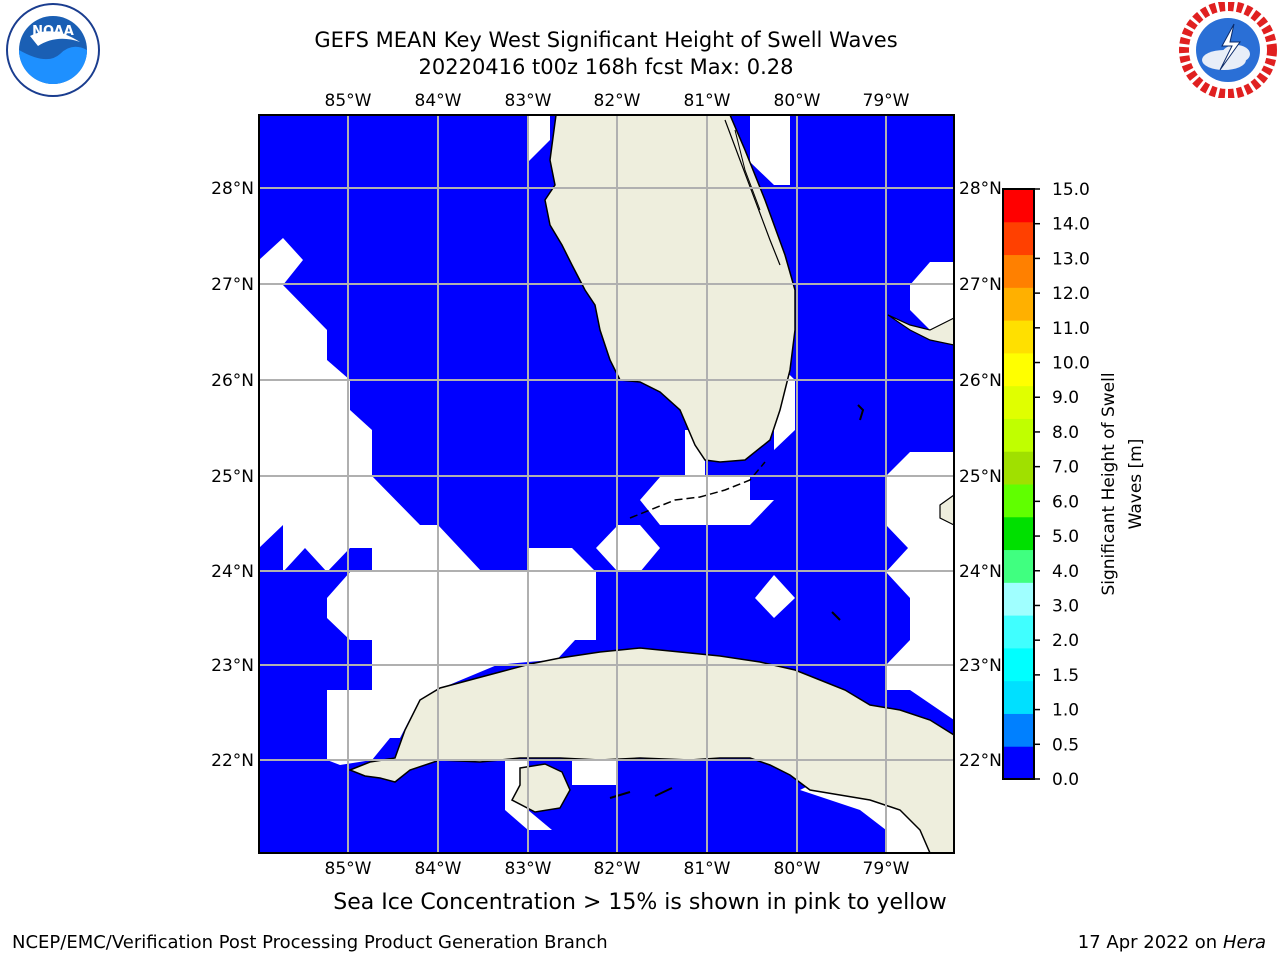 Image resolution: width=1280 pixels, height=960 pixels. What do you see at coordinates (1065, 468) in the screenshot?
I see `colorbar-tick-label: 7.0` at bounding box center [1065, 468].